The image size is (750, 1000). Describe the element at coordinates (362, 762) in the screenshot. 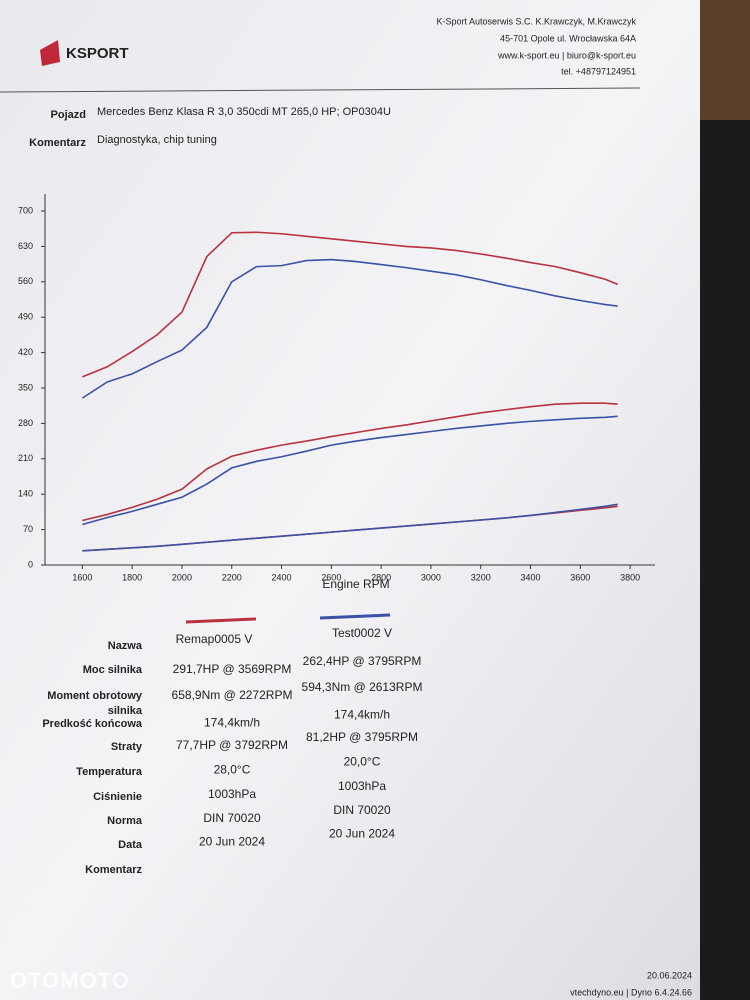

I see `cell-value: 20,0°C` at that location.